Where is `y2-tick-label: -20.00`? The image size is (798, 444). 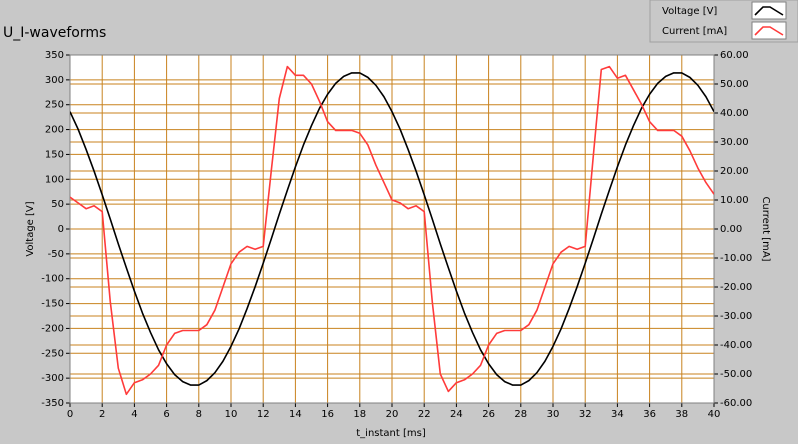
y2-tick-label: -20.00 is located at coordinates (736, 287).